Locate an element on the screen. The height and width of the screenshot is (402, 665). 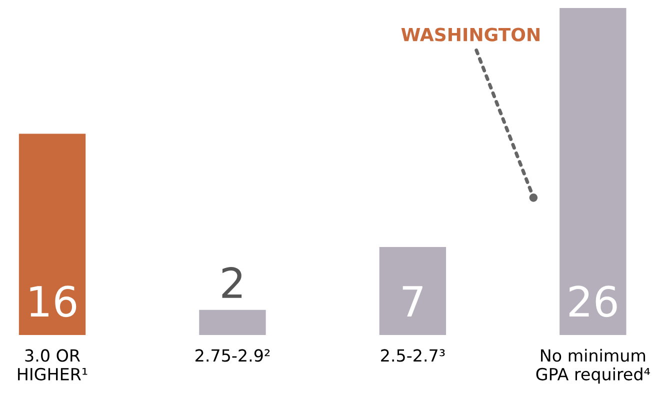
data-label: 16 is located at coordinates (53, 302).